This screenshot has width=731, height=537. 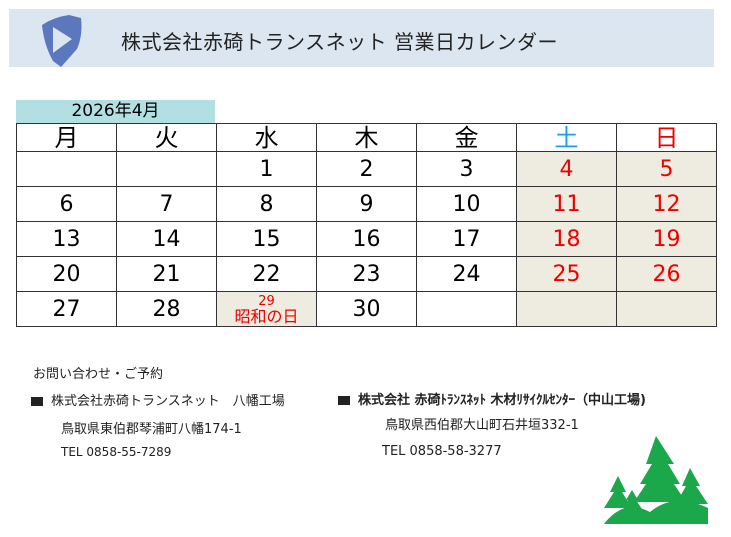 I want to click on week-row: 27 28 29 昭和の日 30, so click(x=366, y=309).